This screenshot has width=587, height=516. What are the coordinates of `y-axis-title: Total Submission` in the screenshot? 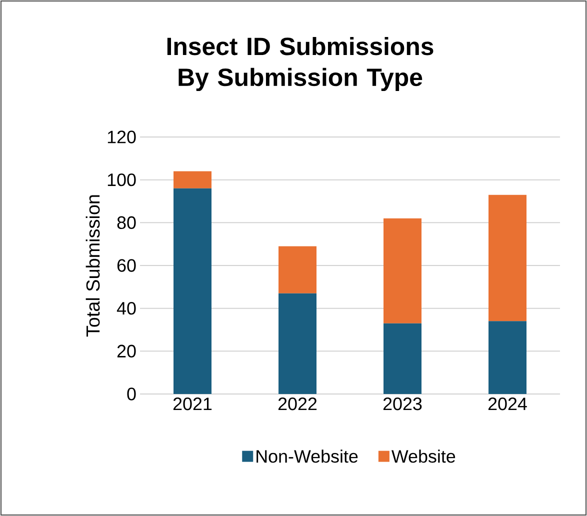 It's located at (93, 266).